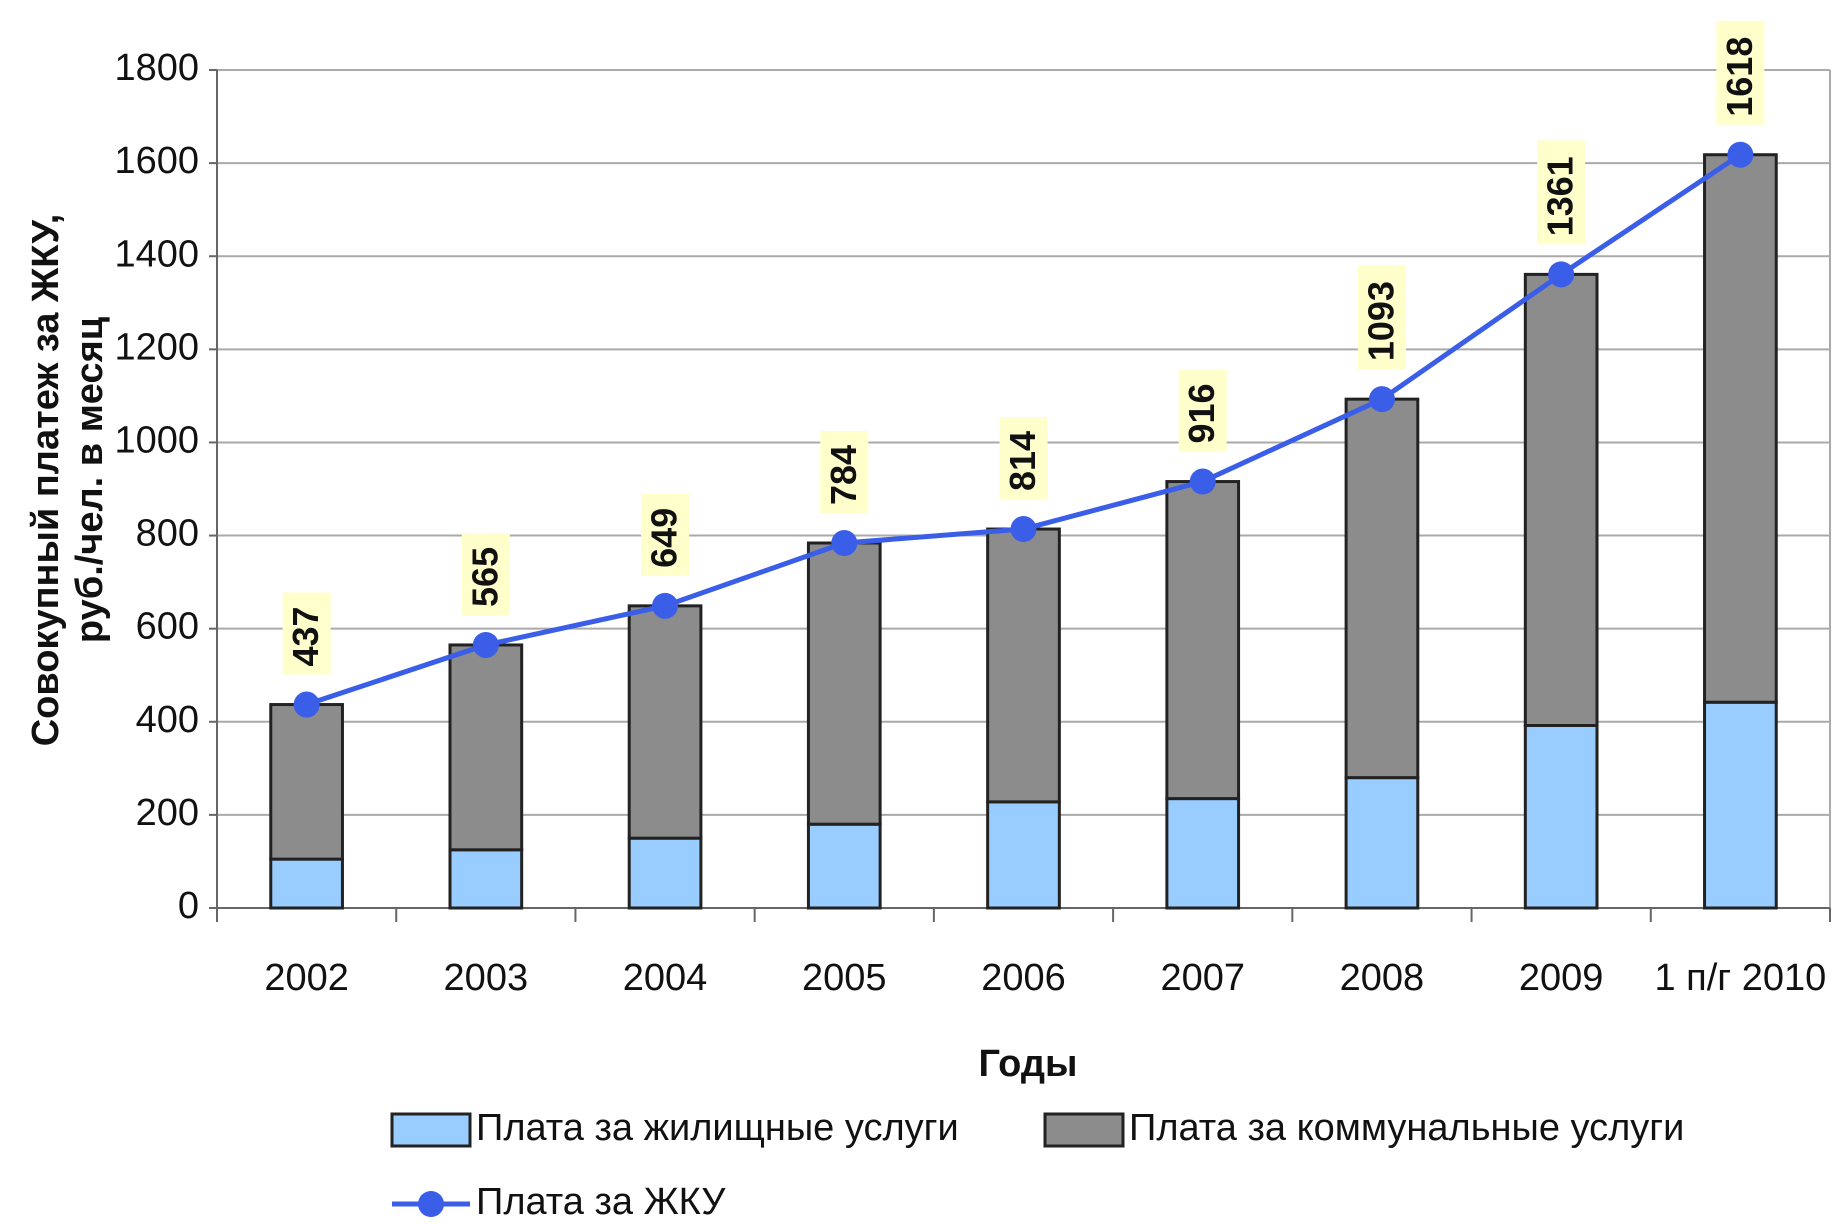 Image resolution: width=1837 pixels, height=1224 pixels. Describe the element at coordinates (90, 479) in the screenshot. I see `y-axis-label-line: руб./чел. в месяц` at that location.